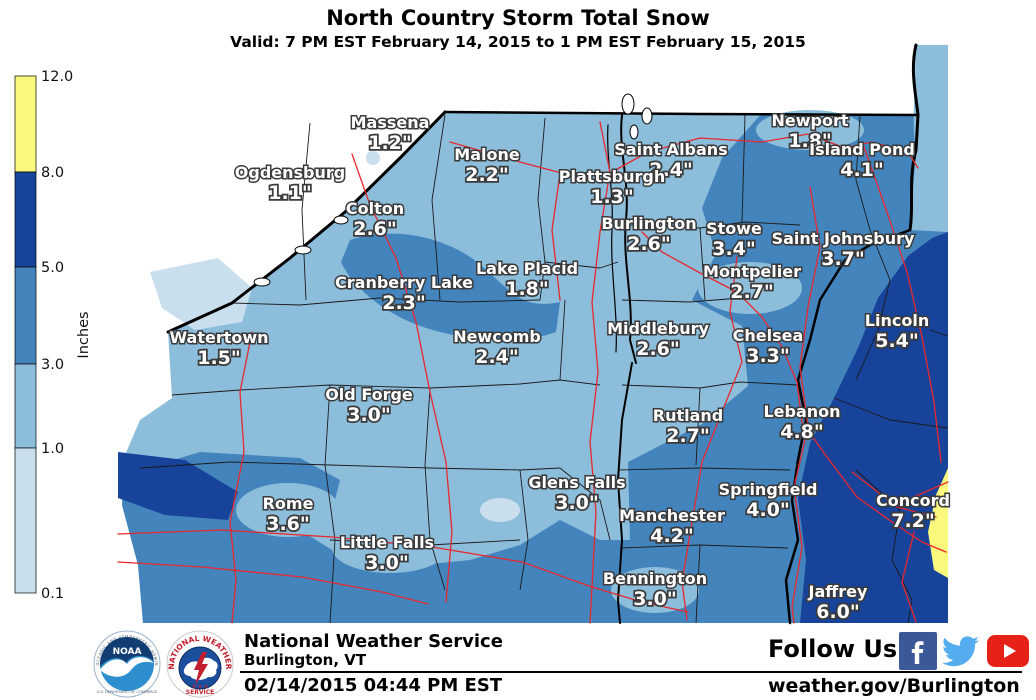  I want to click on station-name: Concord, so click(913, 500).